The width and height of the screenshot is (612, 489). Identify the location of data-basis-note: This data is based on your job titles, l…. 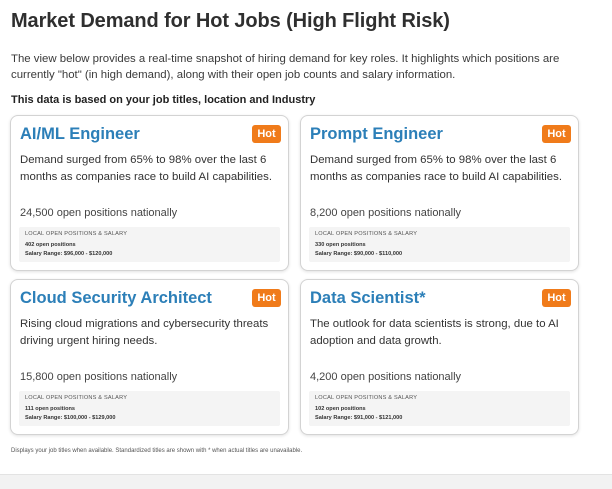
(163, 100).